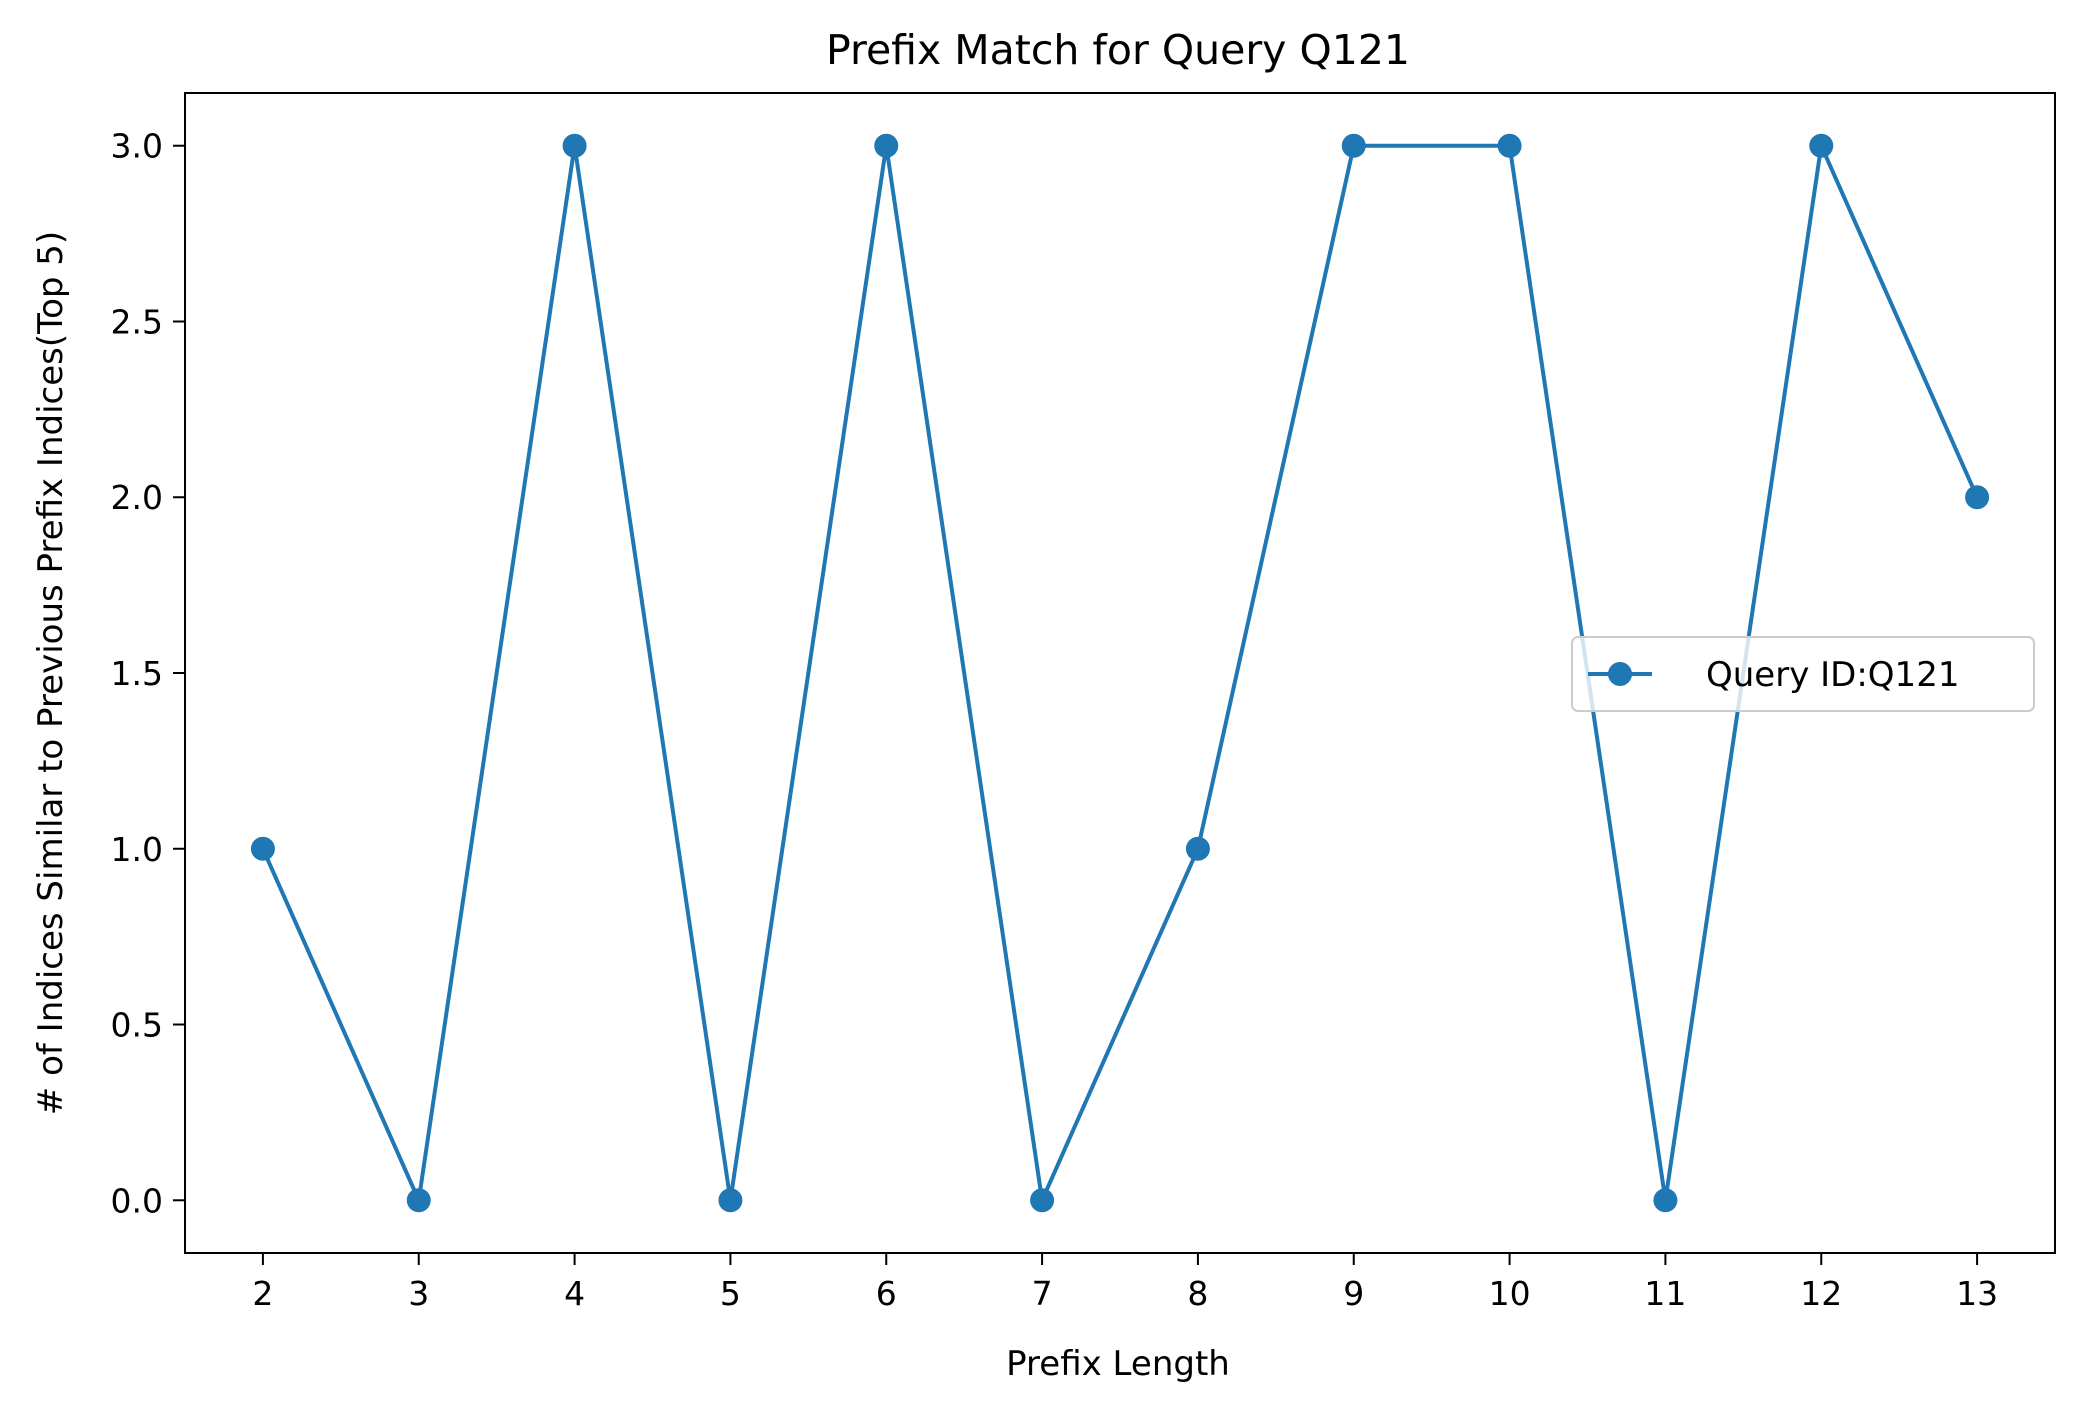  I want to click on x-tick-label: 10, so click(1510, 1293).